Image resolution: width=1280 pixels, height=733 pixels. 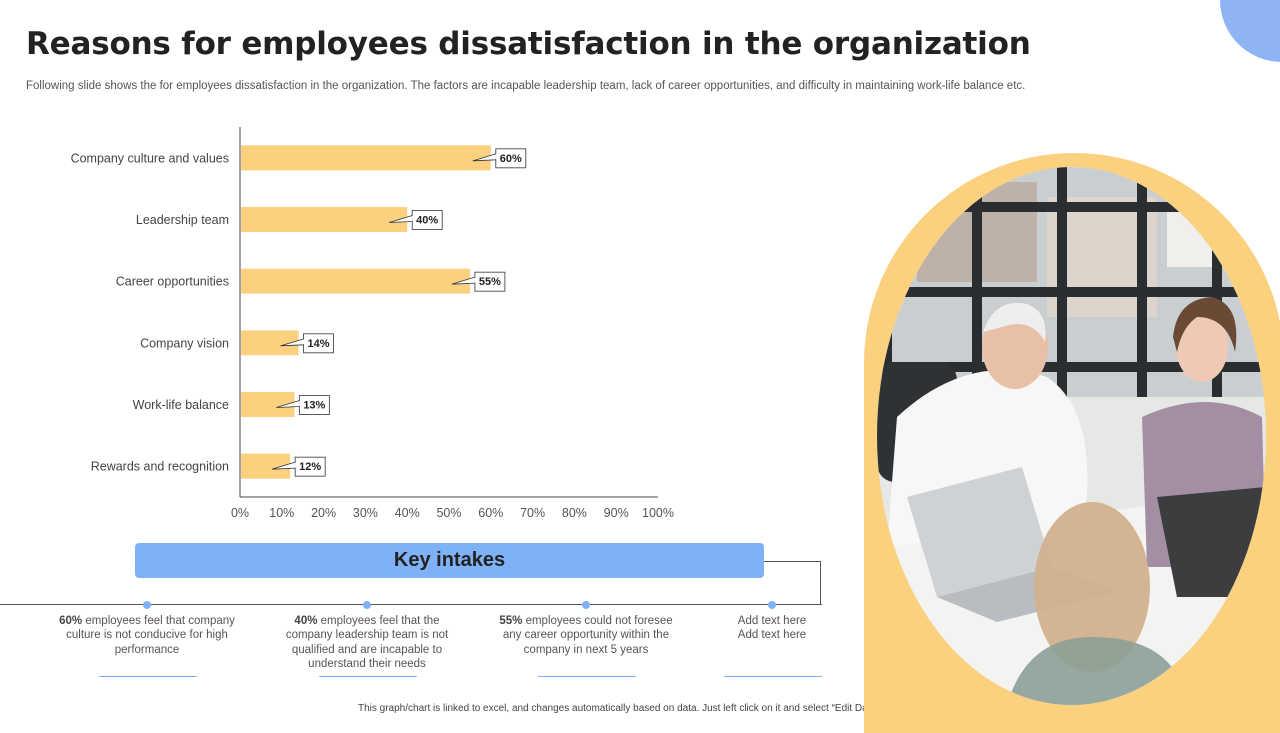 I want to click on key-intakes-title: Key intakes, so click(x=449, y=560).